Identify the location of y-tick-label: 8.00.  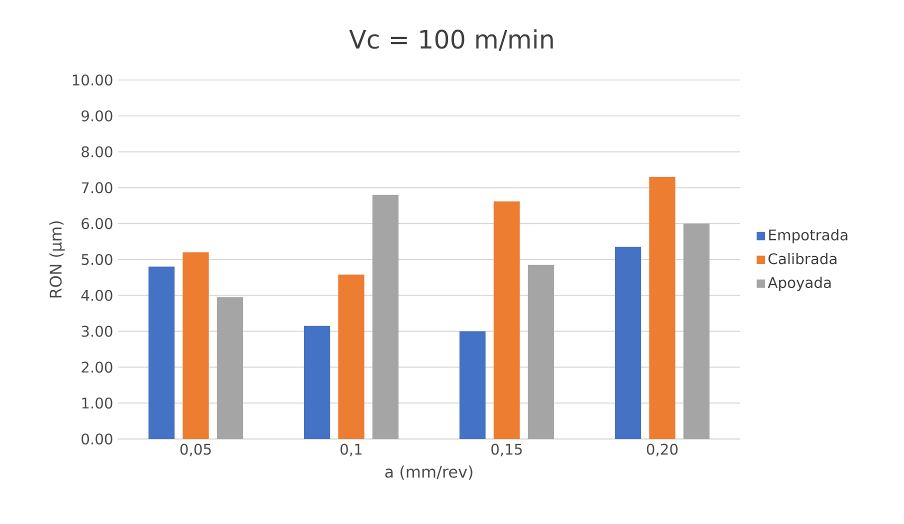
(97, 152).